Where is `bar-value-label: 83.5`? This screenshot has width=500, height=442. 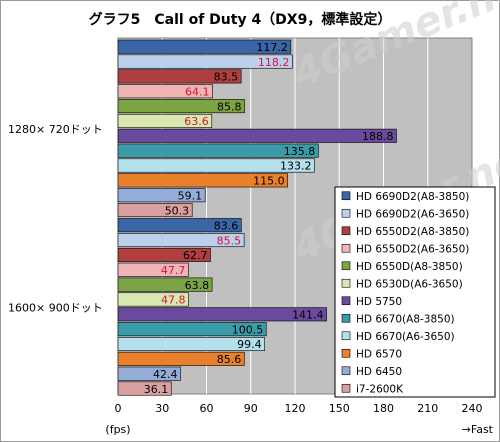 bar-value-label: 83.5 is located at coordinates (226, 77).